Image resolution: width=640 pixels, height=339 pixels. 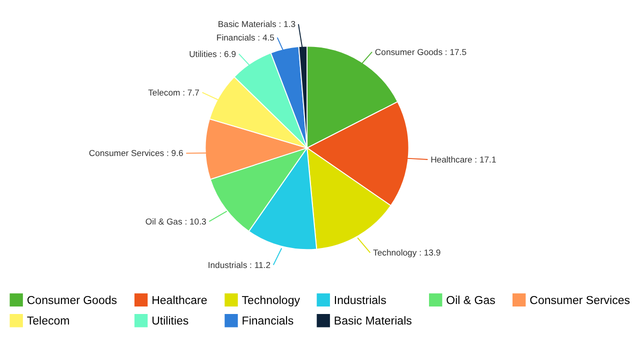 What do you see at coordinates (170, 321) in the screenshot?
I see `legend-label: Utilities` at bounding box center [170, 321].